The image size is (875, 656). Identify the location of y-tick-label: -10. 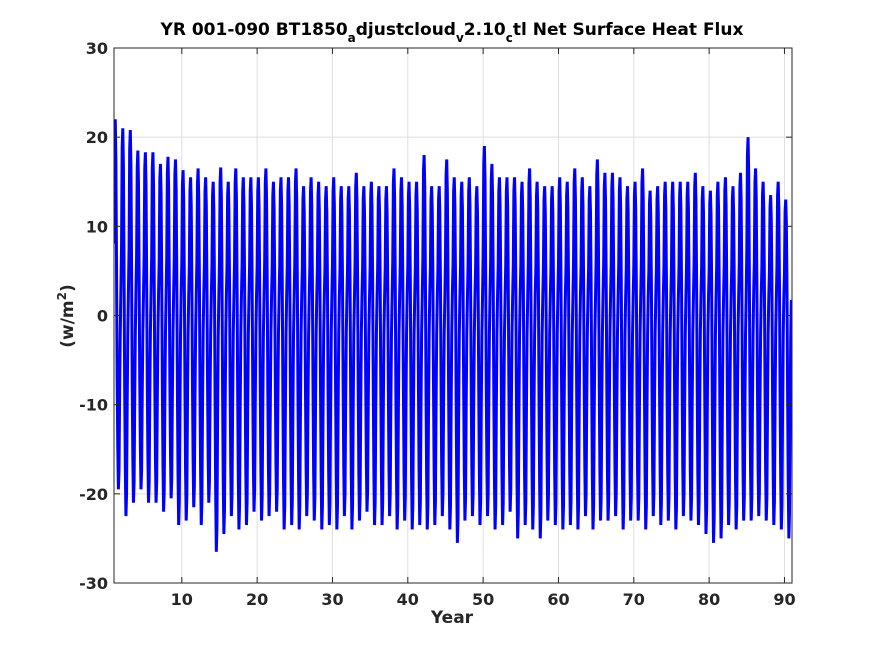
(93, 405).